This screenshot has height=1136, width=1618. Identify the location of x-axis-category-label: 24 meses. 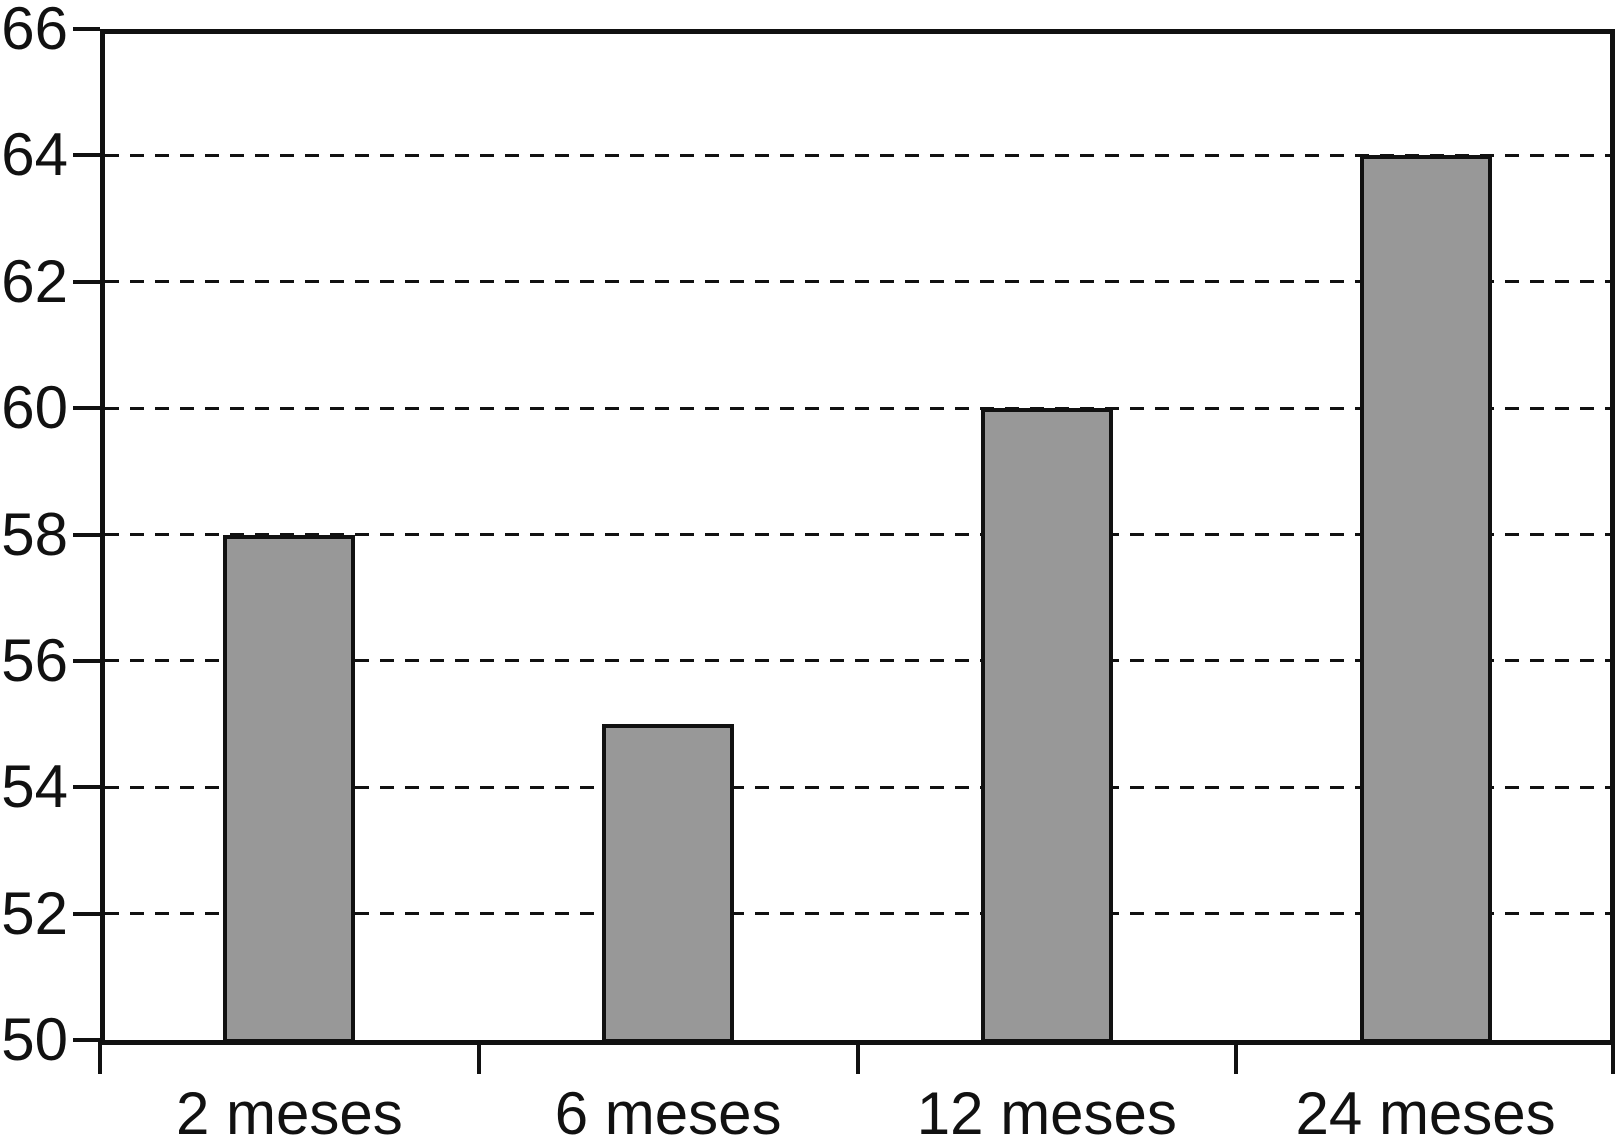
(1425, 1108).